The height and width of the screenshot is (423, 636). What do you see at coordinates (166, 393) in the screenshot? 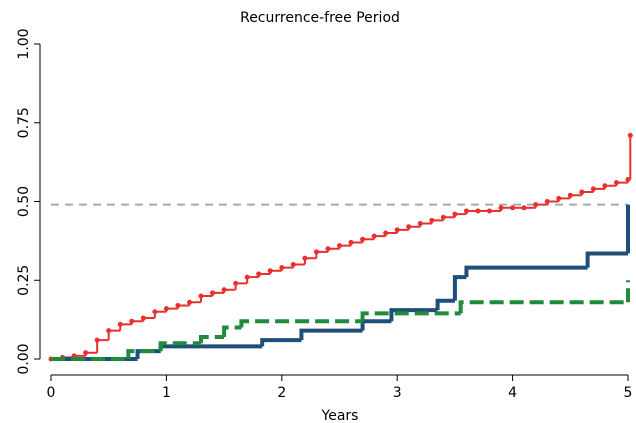
I see `x-tick-label: 1` at bounding box center [166, 393].